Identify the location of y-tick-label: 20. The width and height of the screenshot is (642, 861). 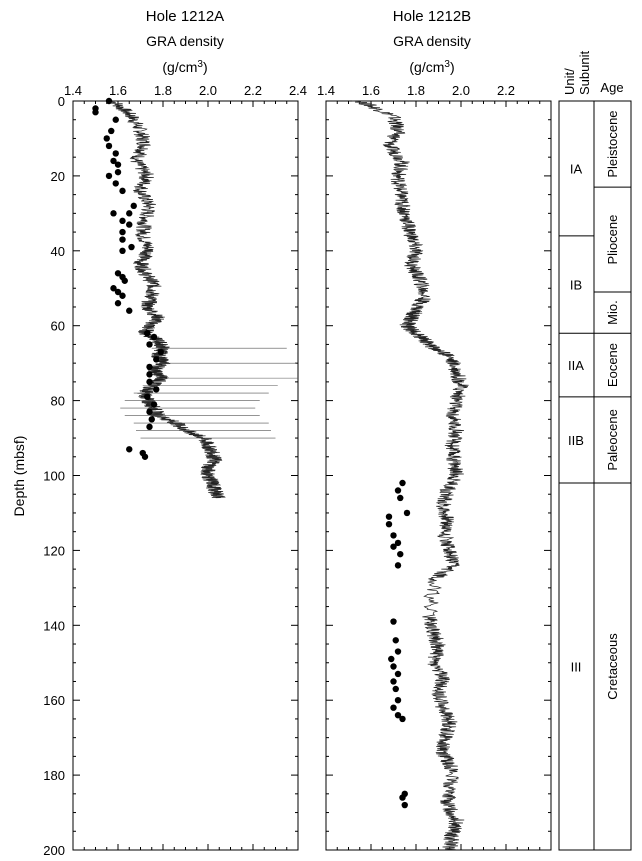
(58, 176).